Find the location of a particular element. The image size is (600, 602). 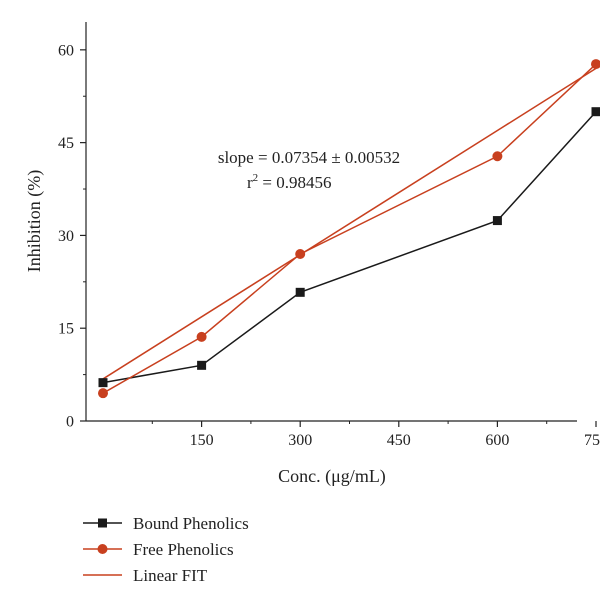

x-tick-label: 300 is located at coordinates (300, 440).